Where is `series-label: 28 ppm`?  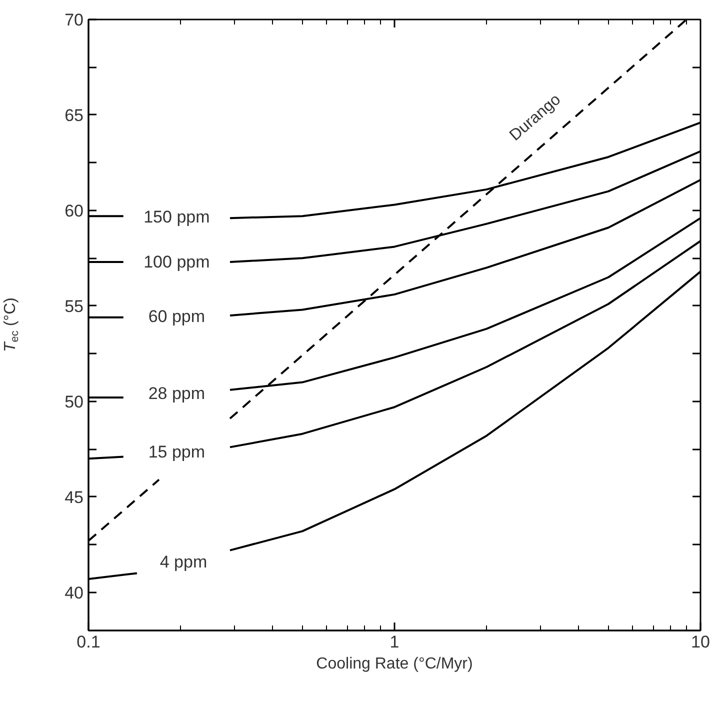 series-label: 28 ppm is located at coordinates (177, 394).